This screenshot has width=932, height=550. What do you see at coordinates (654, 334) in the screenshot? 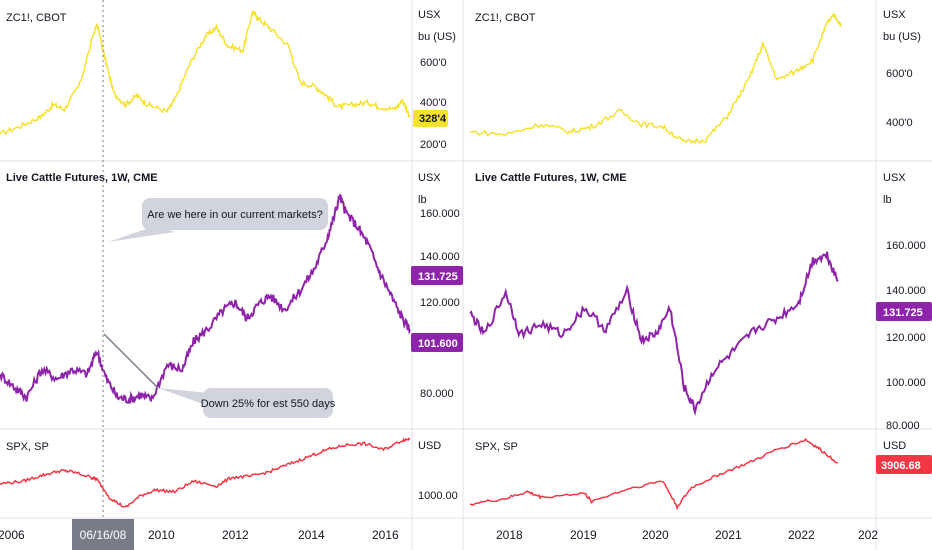
I see `right-cattle-line` at bounding box center [654, 334].